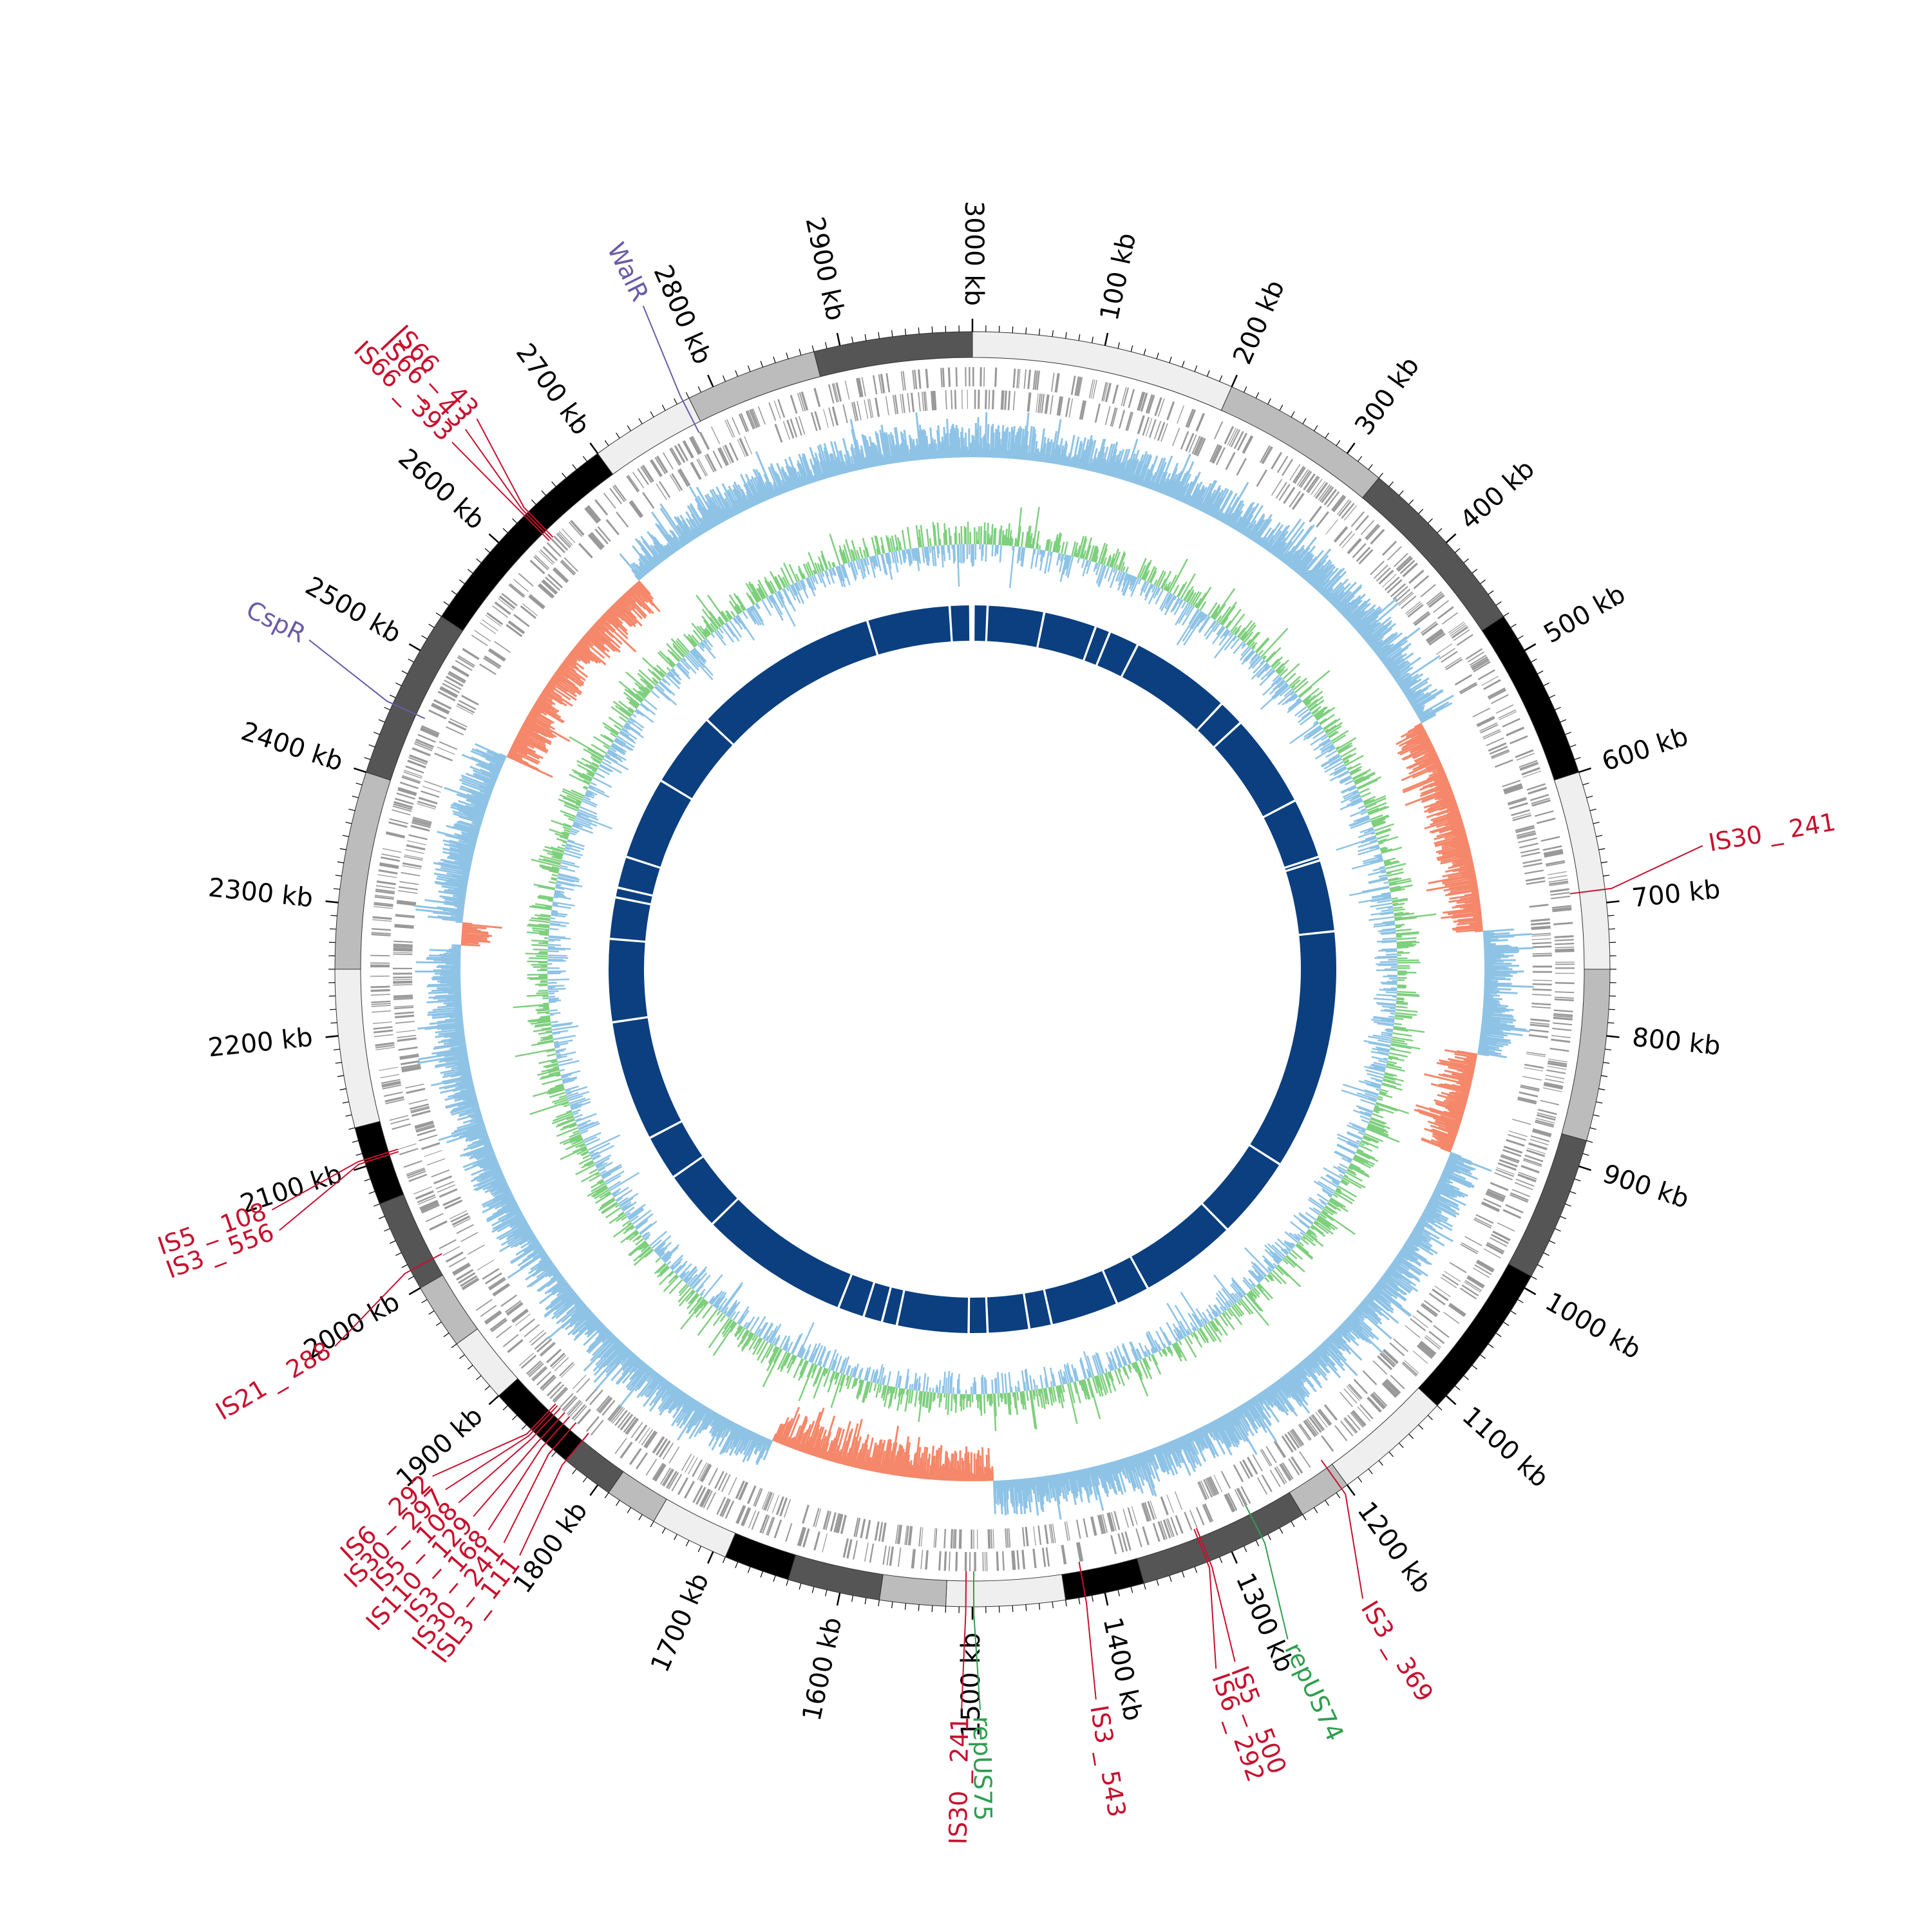 The image size is (1932, 1932). Describe the element at coordinates (1384, 1436) in the screenshot. I see `contig-segment` at that location.